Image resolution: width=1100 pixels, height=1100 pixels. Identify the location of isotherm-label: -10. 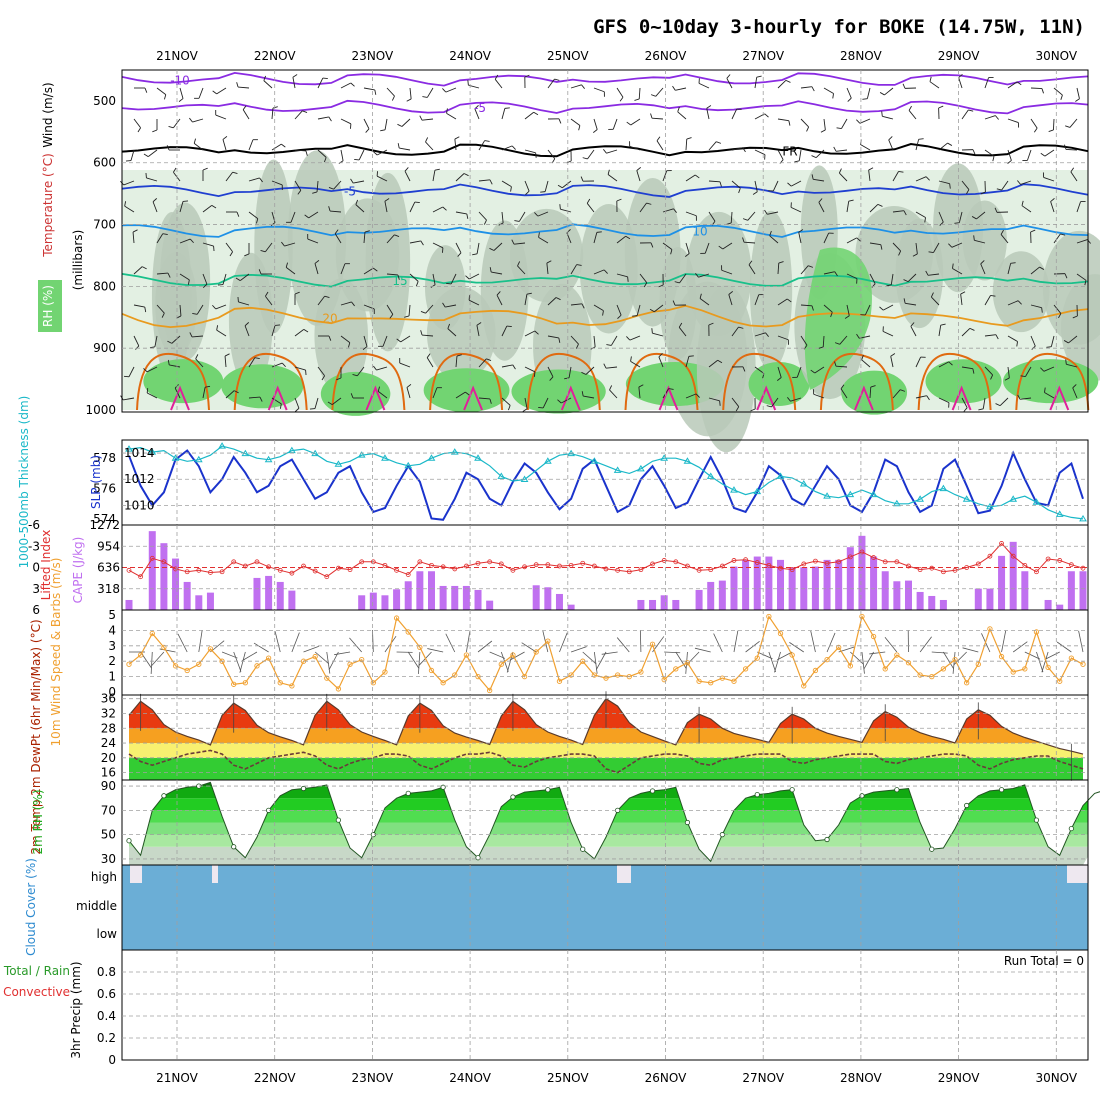
(180, 80).